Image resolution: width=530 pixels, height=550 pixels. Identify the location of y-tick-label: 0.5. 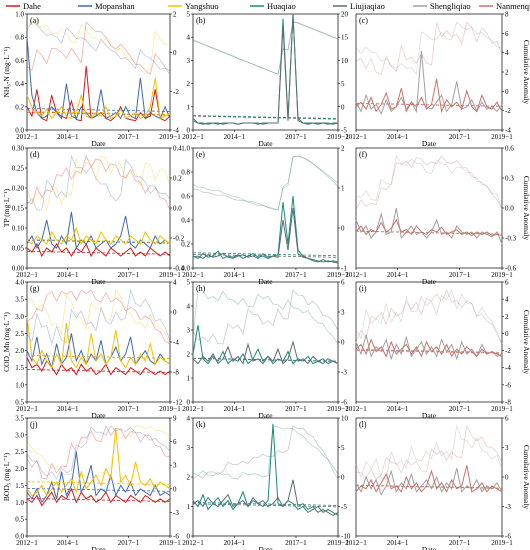
(19, 520).